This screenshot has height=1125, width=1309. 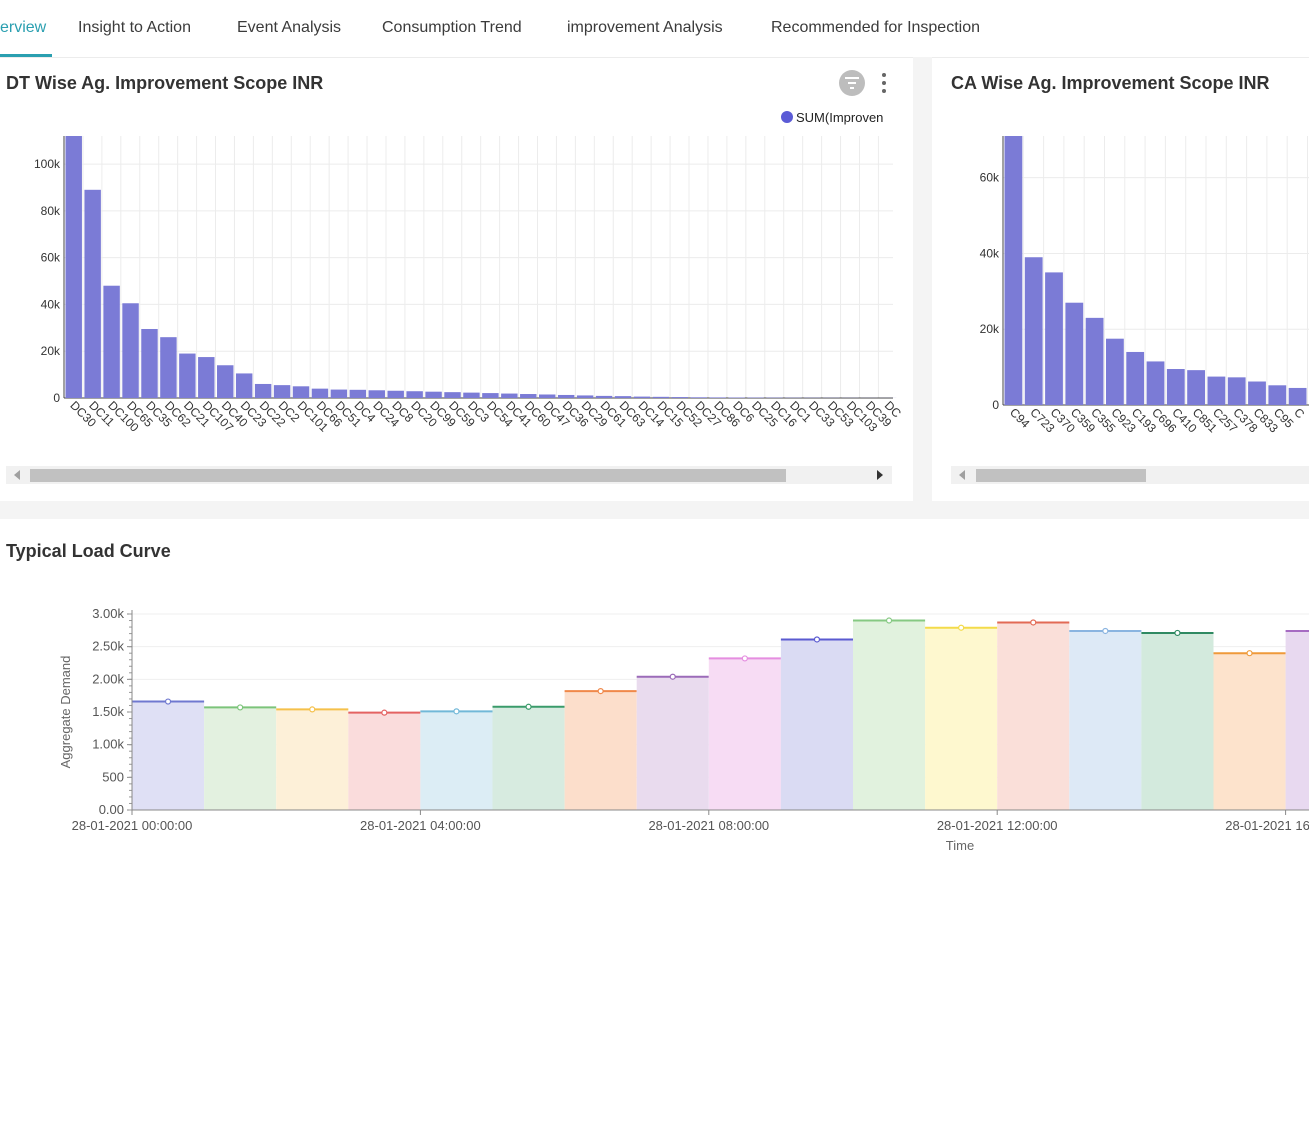 I want to click on tab-consumption-trend: Consumption Trend, so click(x=452, y=27).